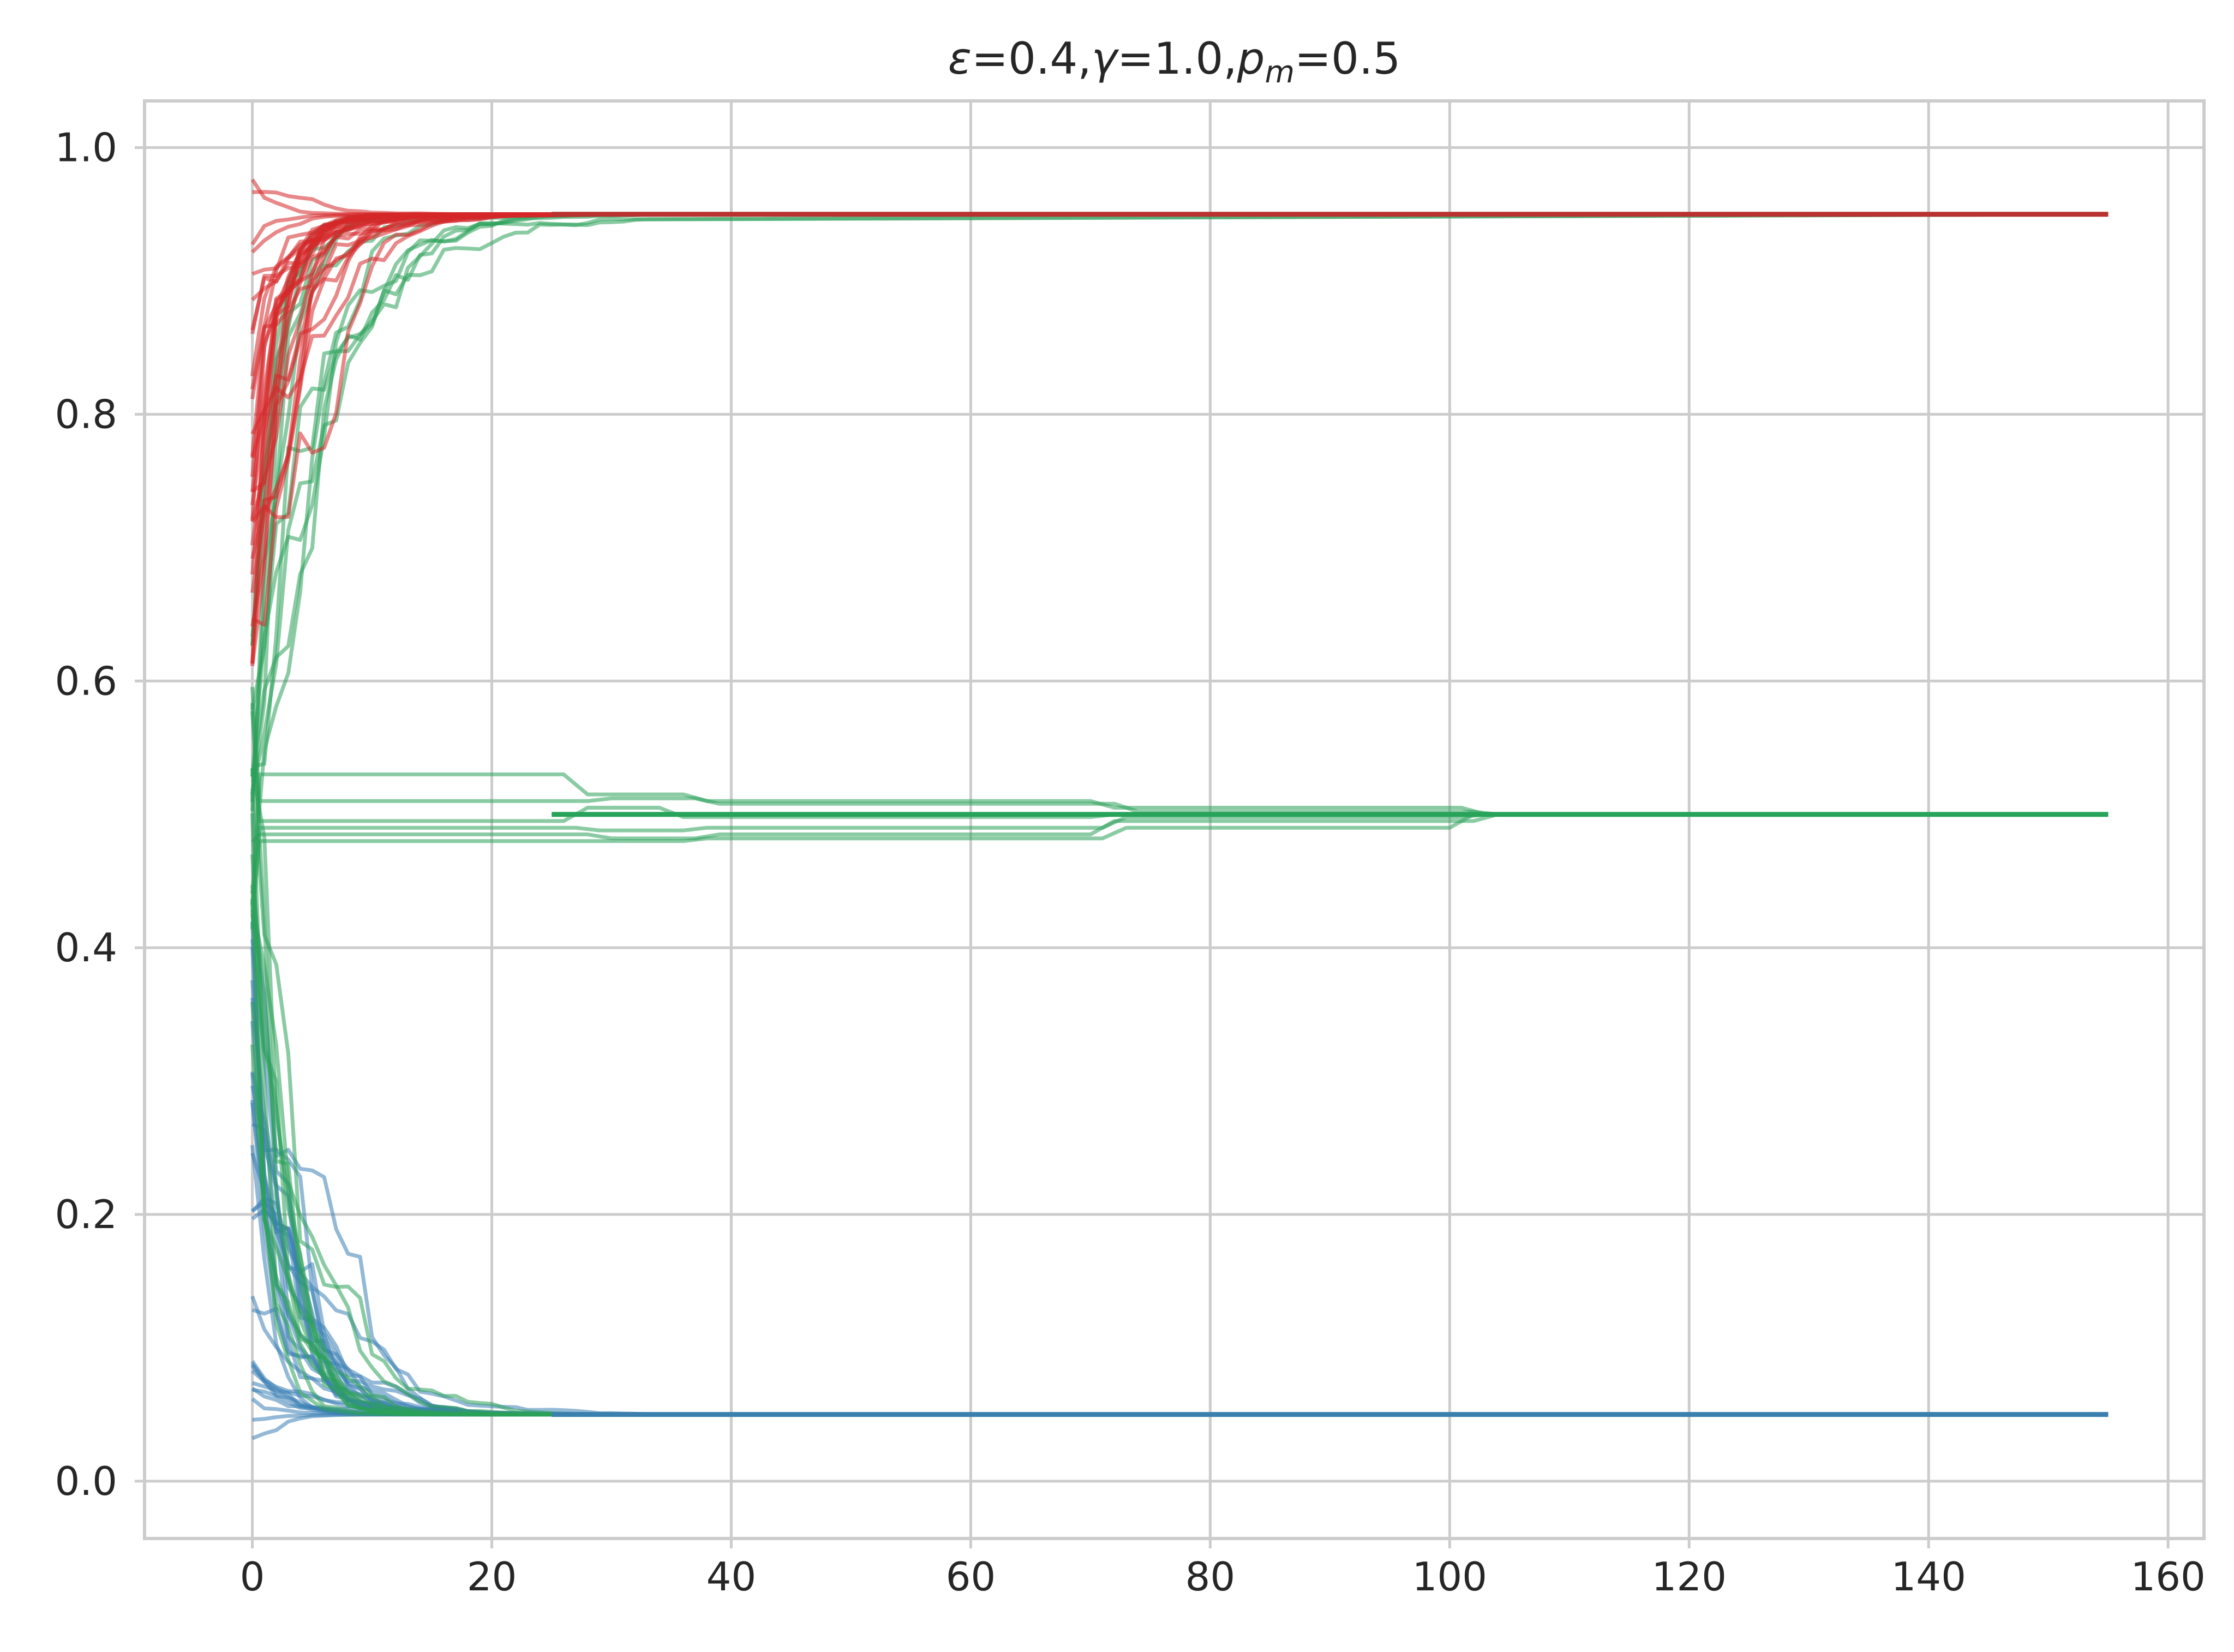 The height and width of the screenshot is (1652, 2234). I want to click on title-p-subscript: m, so click(1280, 72).